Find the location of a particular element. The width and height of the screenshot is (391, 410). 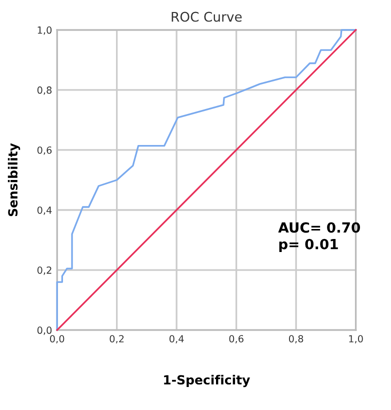

y-axis-title: Sensibility is located at coordinates (14, 179).